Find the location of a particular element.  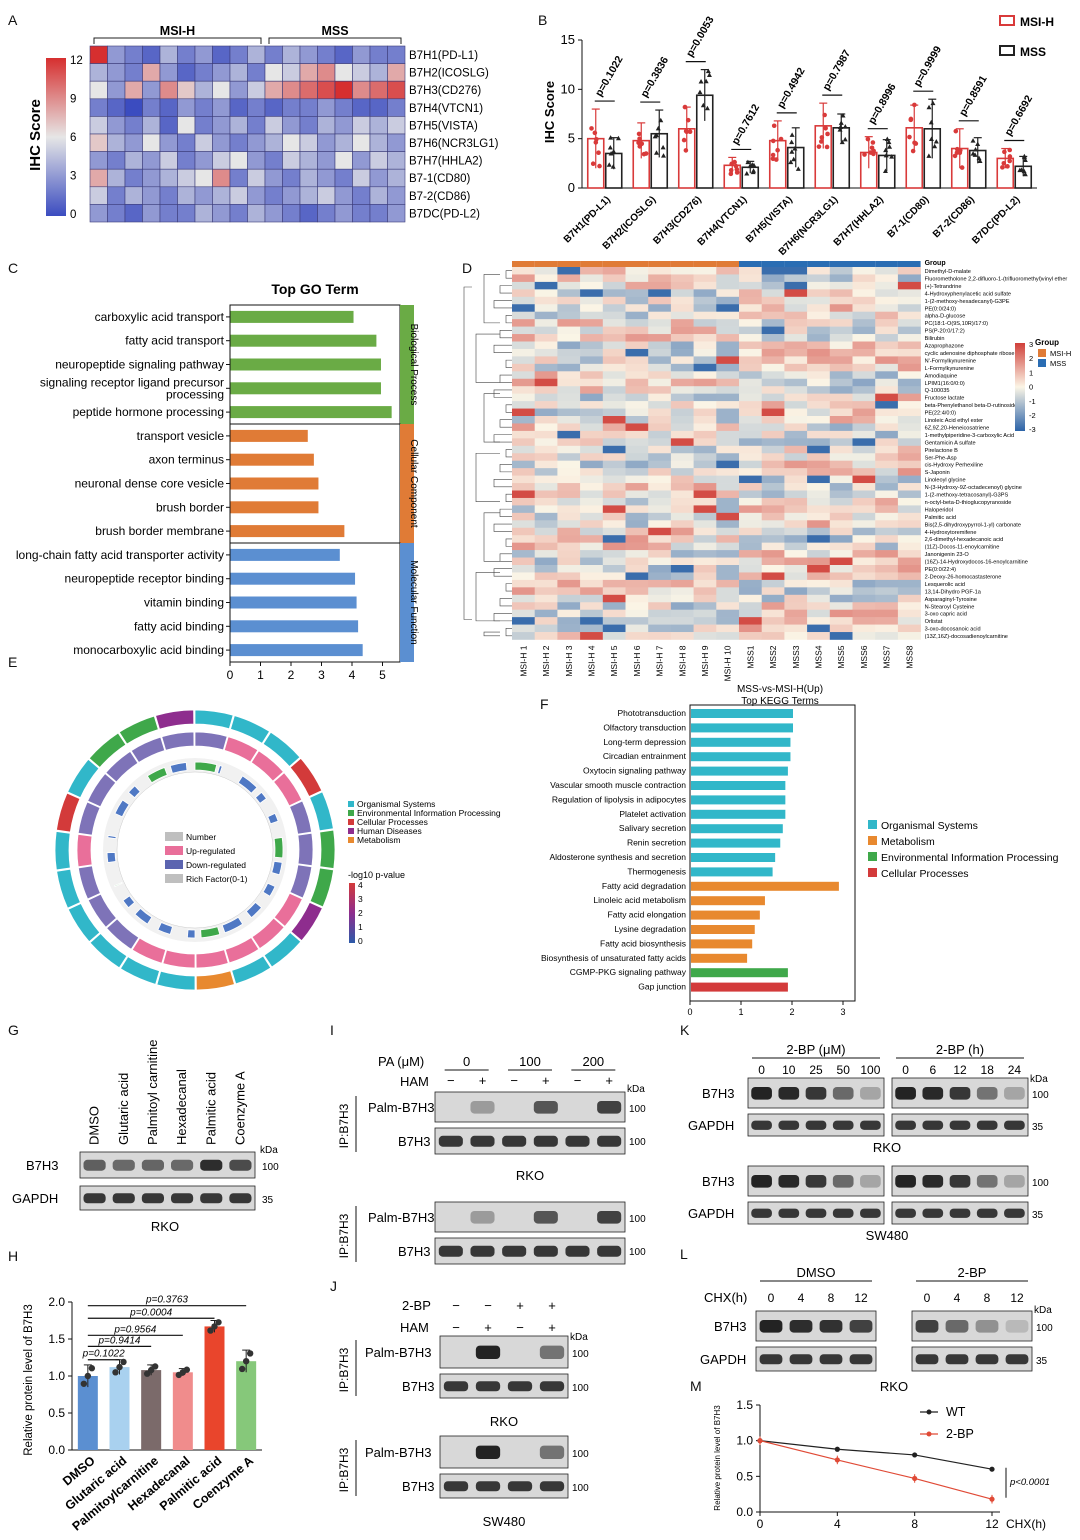

row-label: GAPDH is located at coordinates (711, 1213).